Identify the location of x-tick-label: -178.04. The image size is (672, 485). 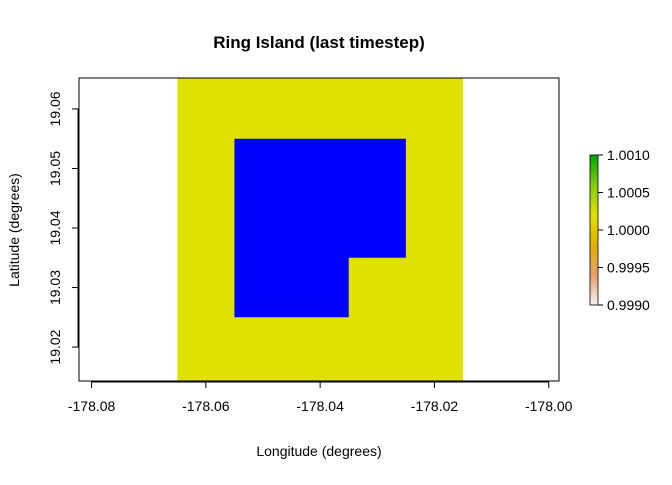
(320, 406).